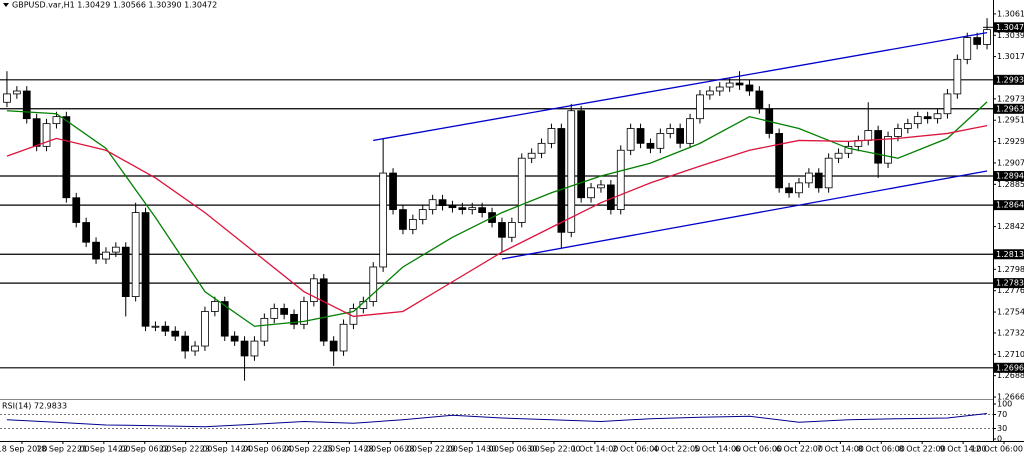  I want to click on x-tick-label: 9 Oct 14:00, so click(963, 449).